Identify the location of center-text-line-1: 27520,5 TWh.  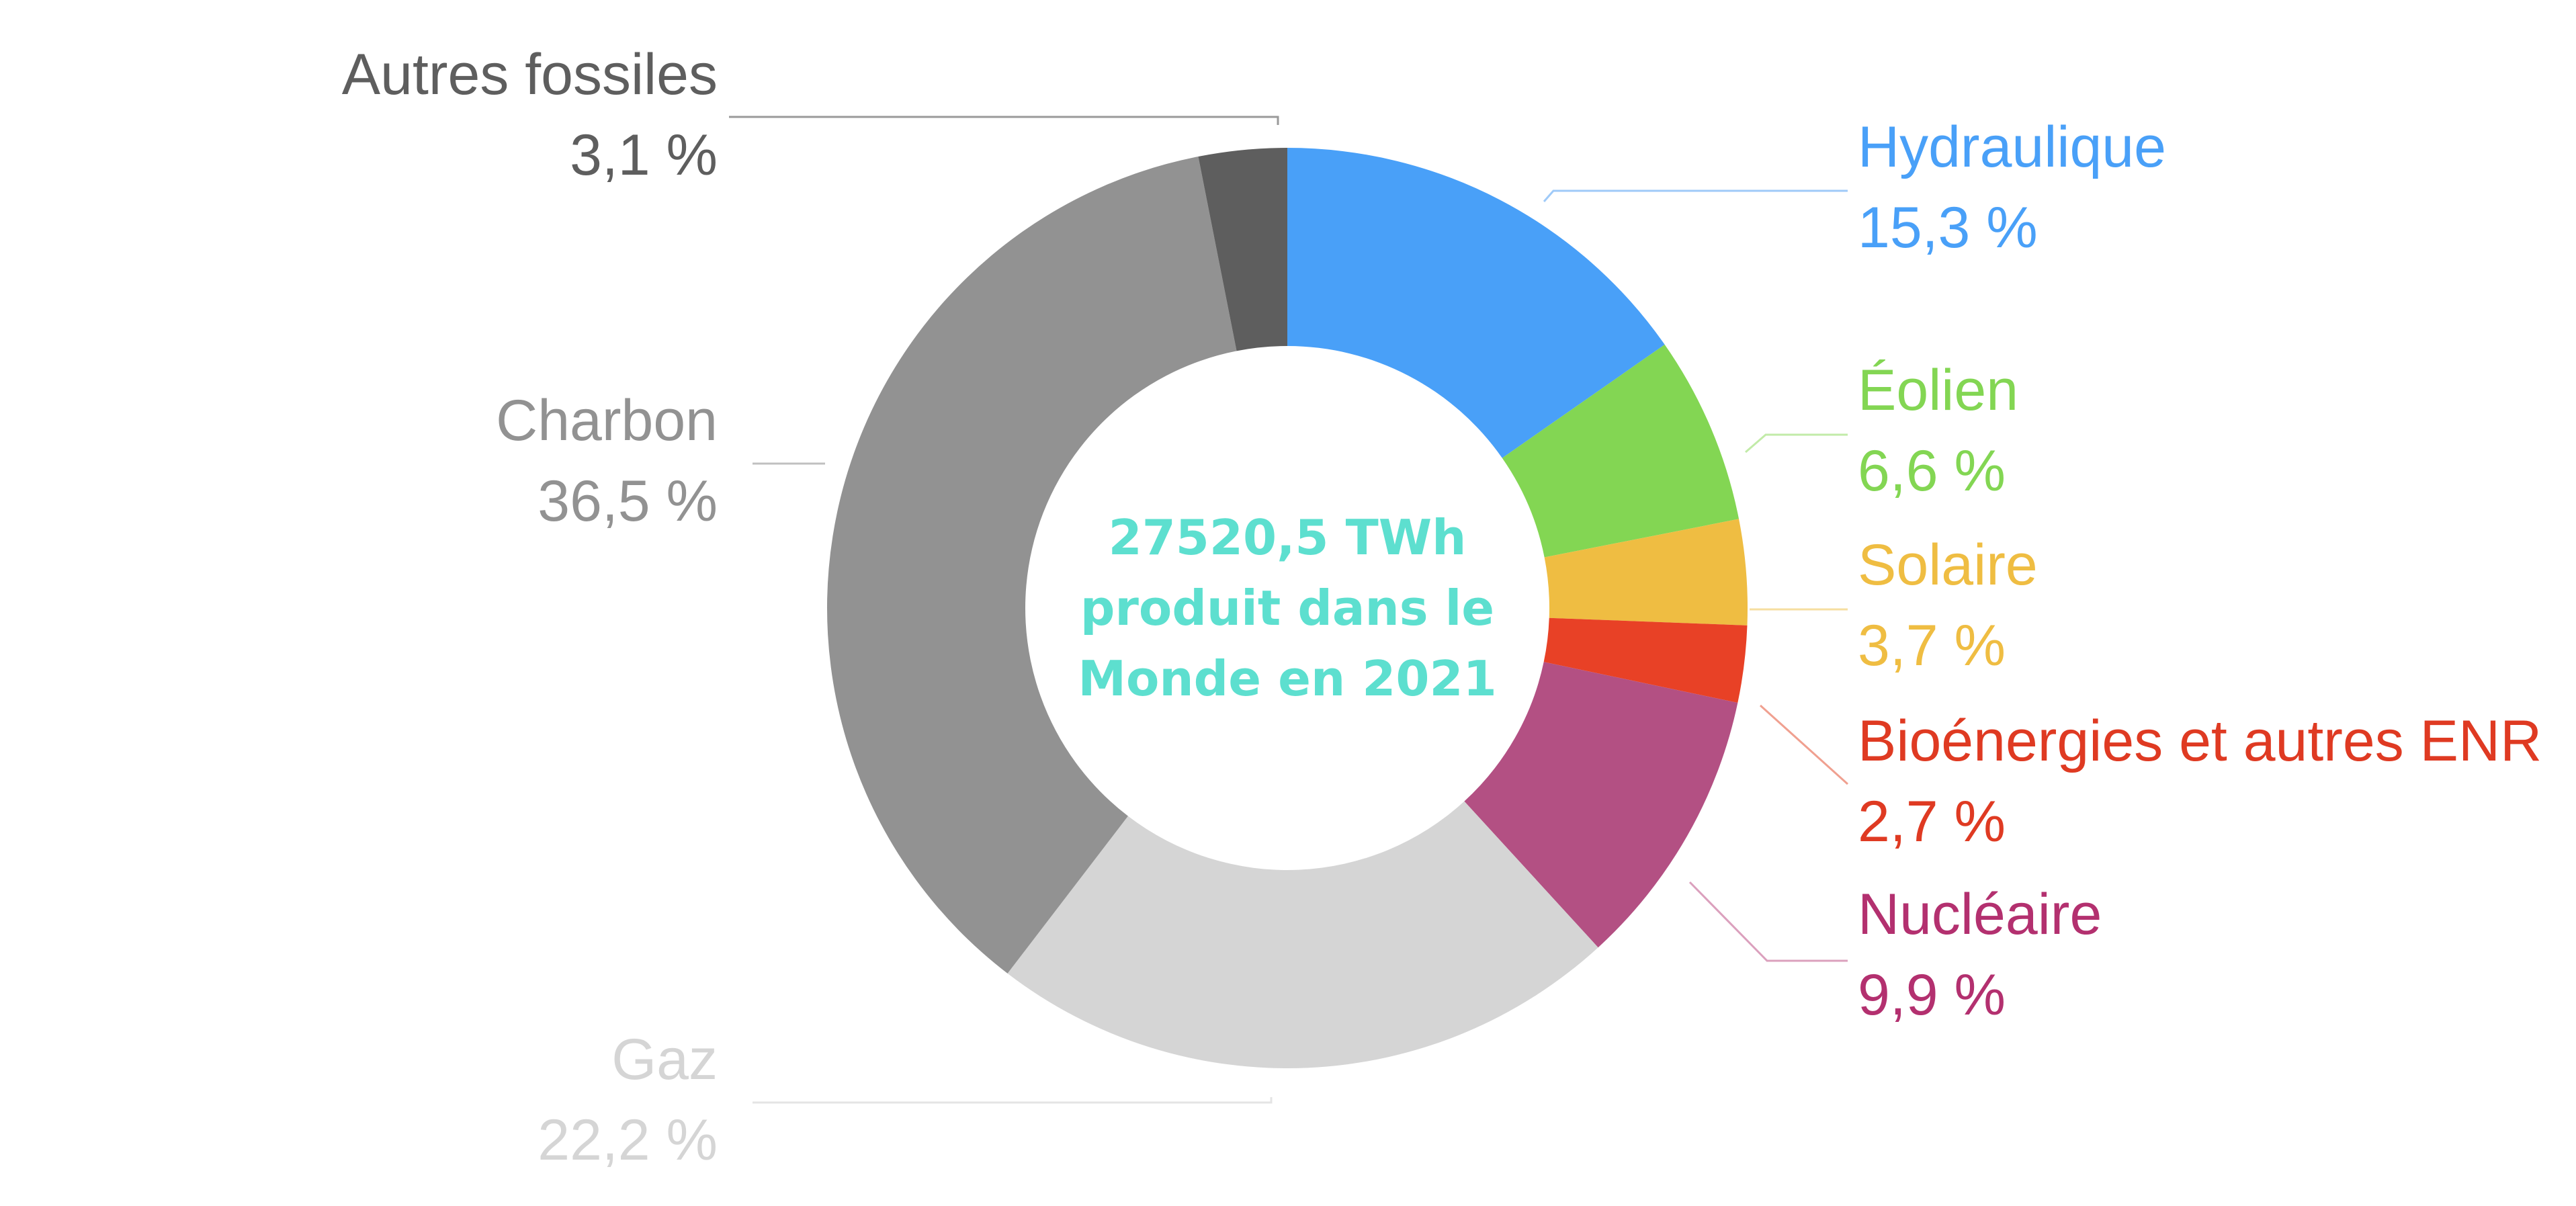
(1288, 537).